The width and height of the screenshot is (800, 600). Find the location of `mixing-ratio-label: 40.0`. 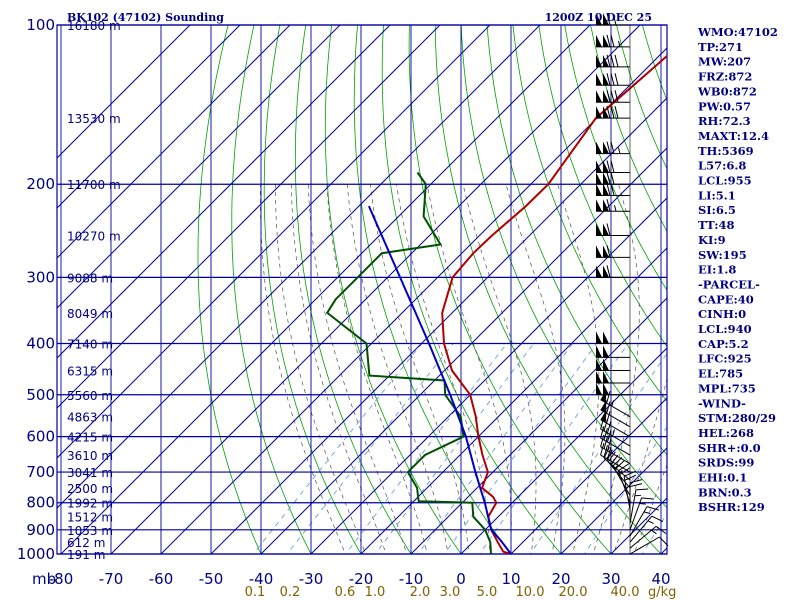

mixing-ratio-label: 40.0 is located at coordinates (625, 592).